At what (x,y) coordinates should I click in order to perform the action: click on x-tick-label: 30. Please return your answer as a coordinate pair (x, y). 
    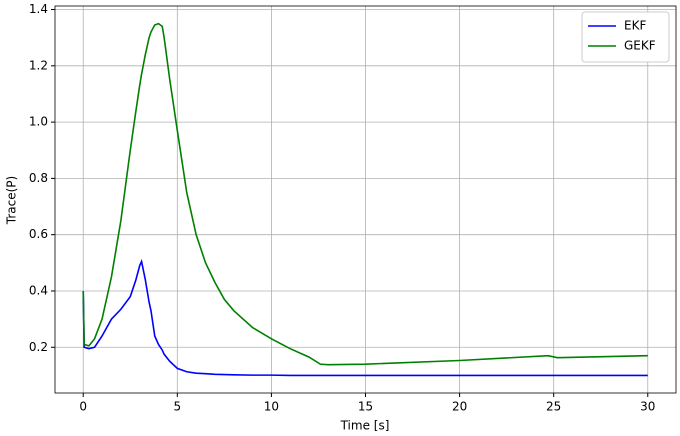
    Looking at the image, I should click on (647, 407).